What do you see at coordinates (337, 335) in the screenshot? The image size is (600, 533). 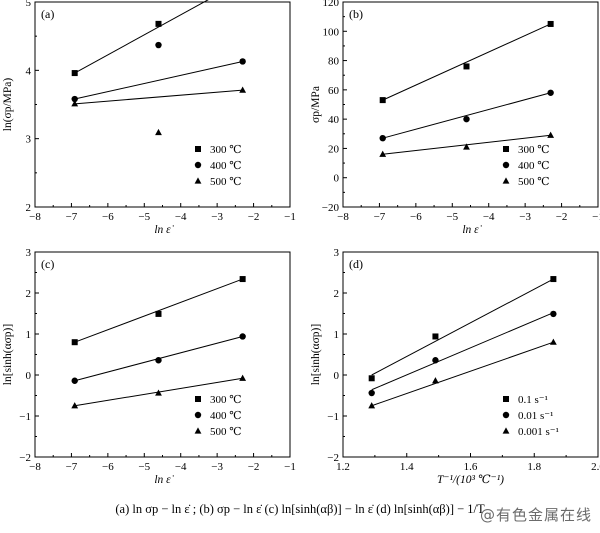 I see `y-tick-label: 1` at bounding box center [337, 335].